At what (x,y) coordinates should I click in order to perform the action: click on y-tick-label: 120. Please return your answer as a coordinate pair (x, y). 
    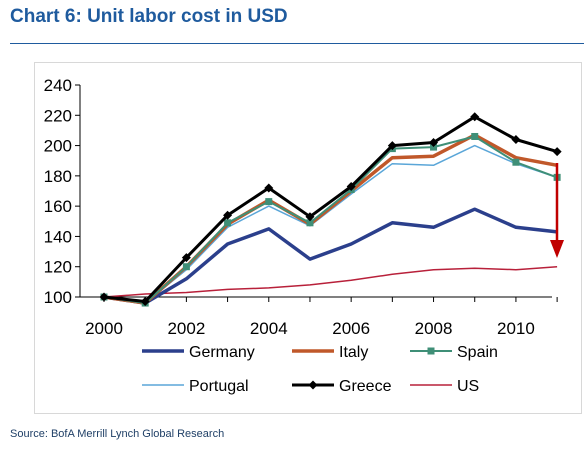
    Looking at the image, I should click on (58, 267).